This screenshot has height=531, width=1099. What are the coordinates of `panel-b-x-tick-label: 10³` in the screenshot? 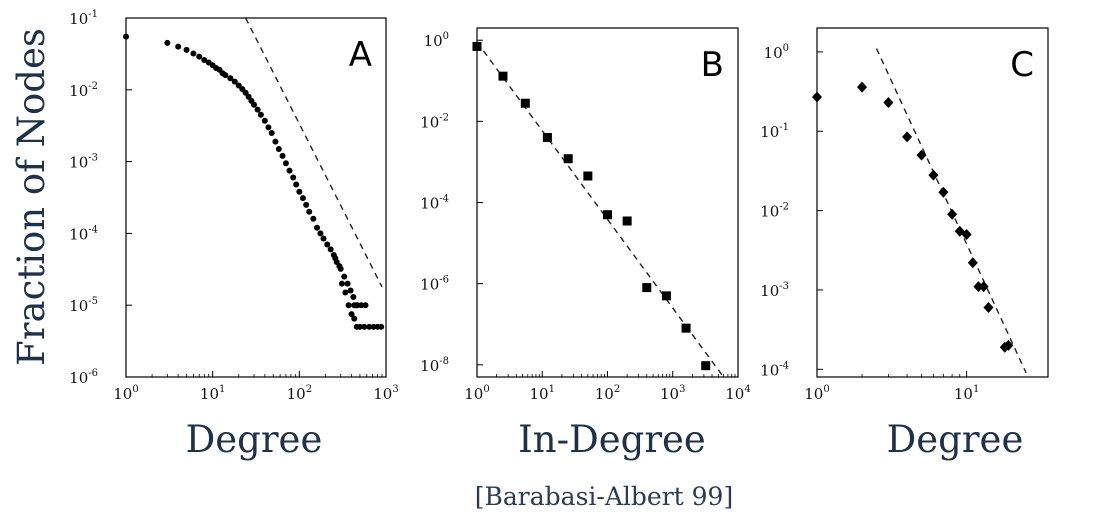 It's located at (672, 393).